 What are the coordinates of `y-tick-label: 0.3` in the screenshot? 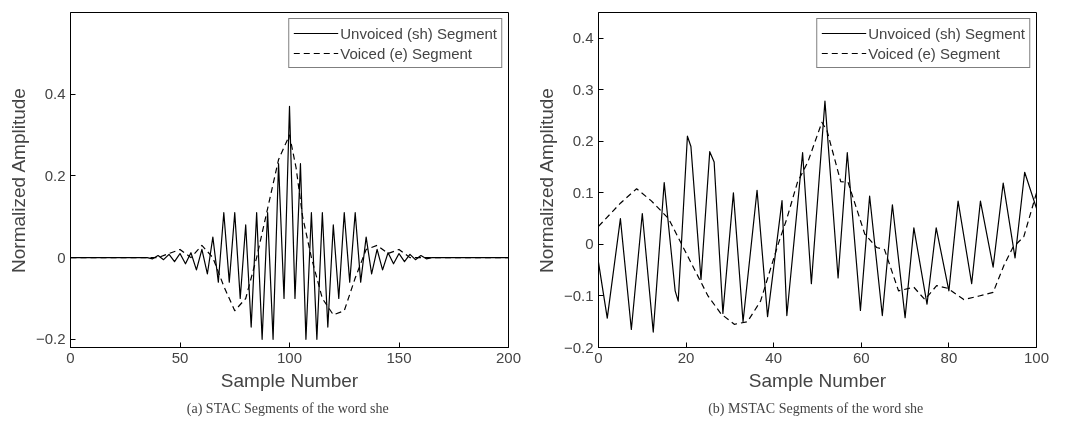 It's located at (583, 89).